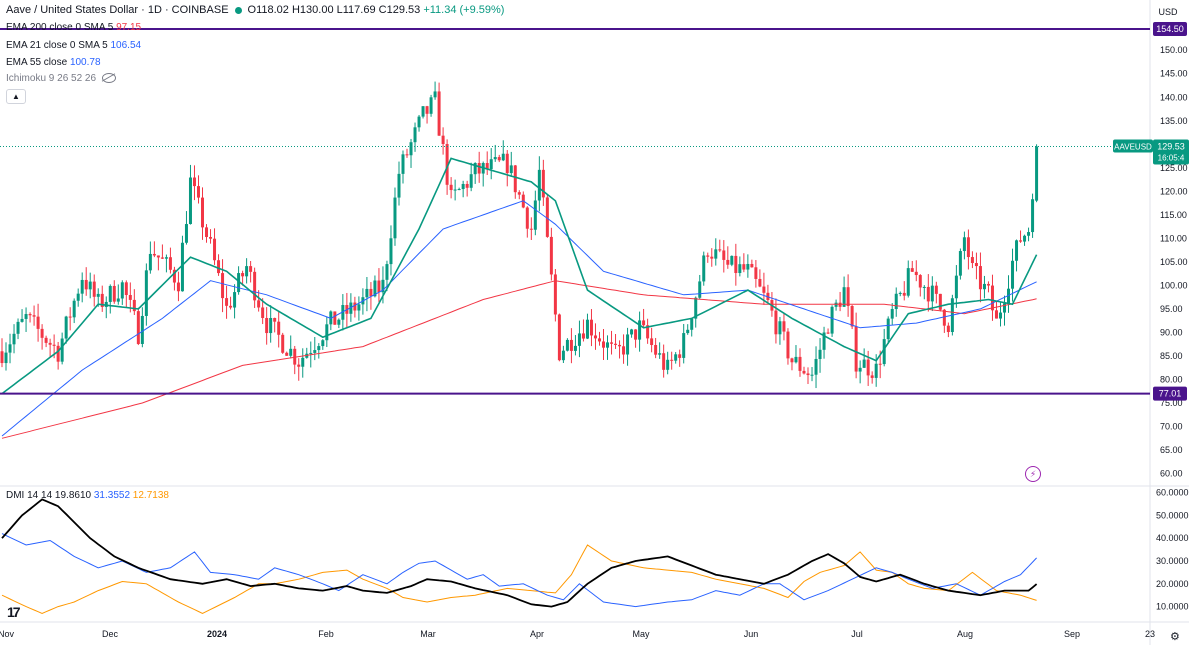 Image resolution: width=1189 pixels, height=645 pixels. Describe the element at coordinates (16, 96) in the screenshot. I see `collapse-legend-button: ▲` at that location.